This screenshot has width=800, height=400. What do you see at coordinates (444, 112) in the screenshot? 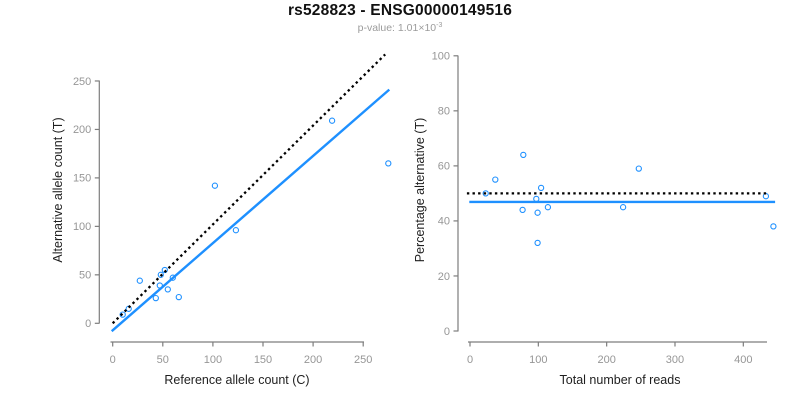
I see `y-tick-label: 80` at bounding box center [444, 112].